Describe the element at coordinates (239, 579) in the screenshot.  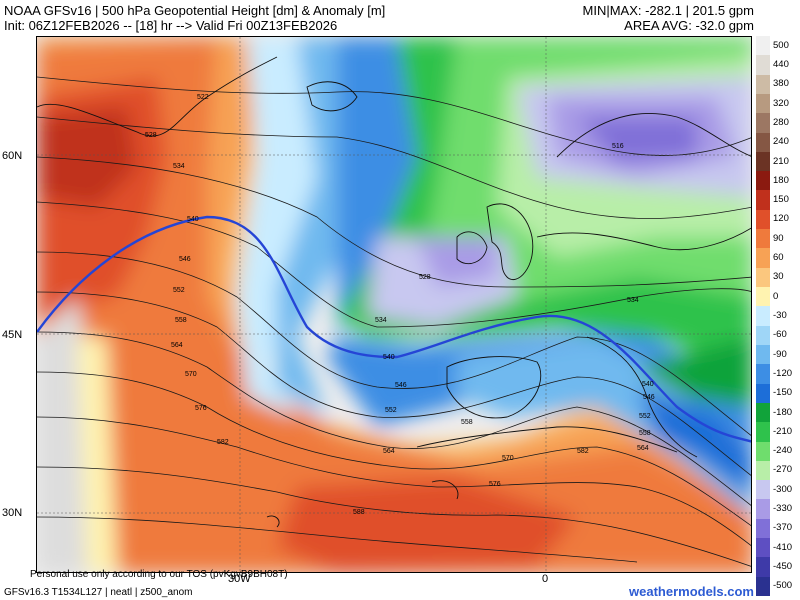
I see `lon-label-30w: 30W` at that location.